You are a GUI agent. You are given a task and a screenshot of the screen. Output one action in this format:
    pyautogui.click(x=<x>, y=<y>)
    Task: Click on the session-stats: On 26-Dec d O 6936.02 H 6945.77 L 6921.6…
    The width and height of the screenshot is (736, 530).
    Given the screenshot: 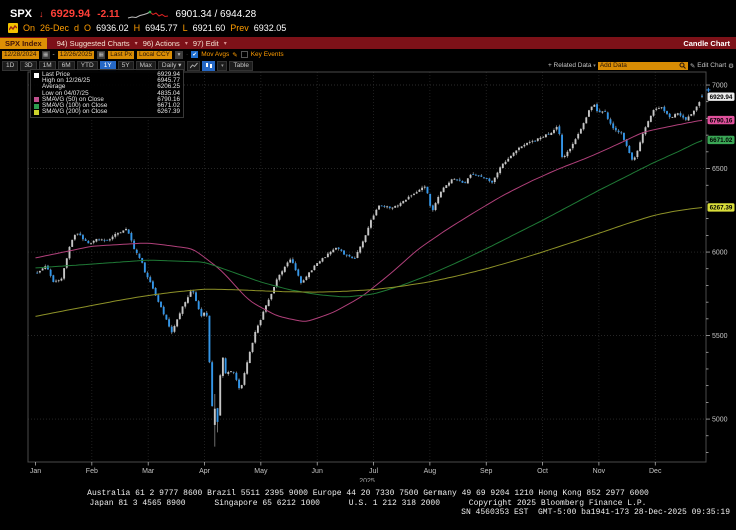 What is the action you would take?
    pyautogui.click(x=147, y=27)
    